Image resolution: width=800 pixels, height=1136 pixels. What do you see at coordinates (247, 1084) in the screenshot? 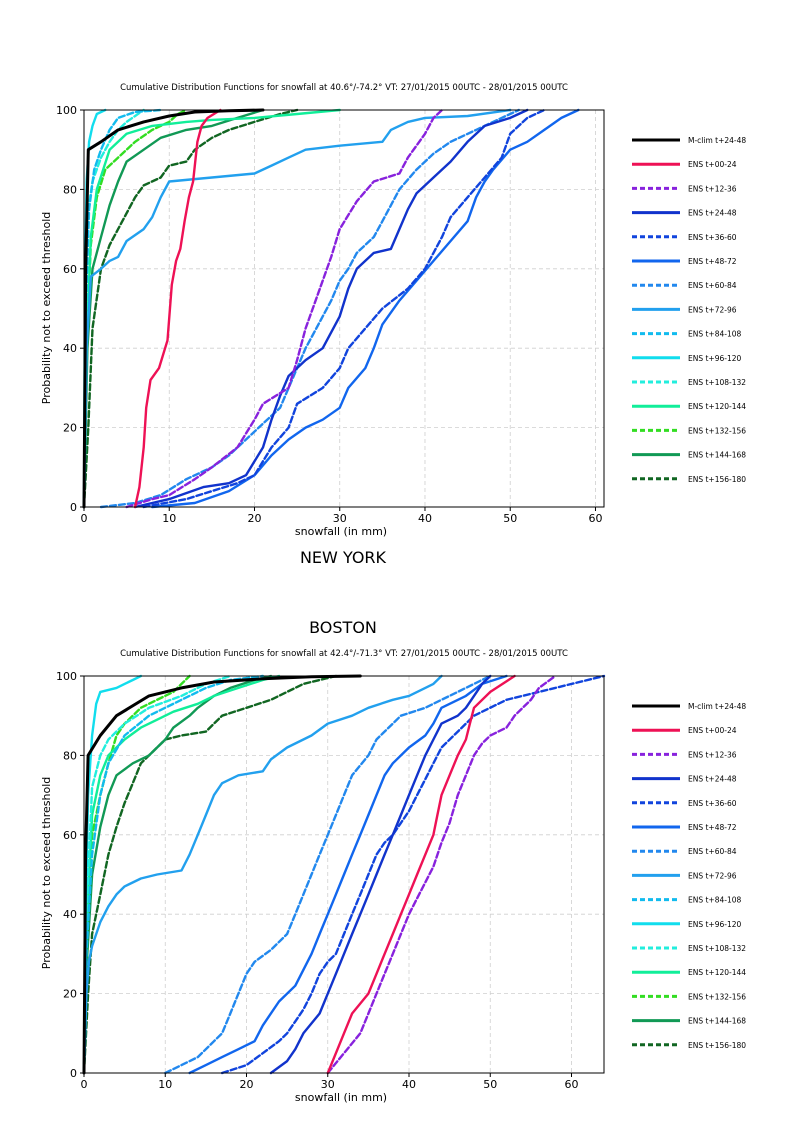
I see `boston-x-tick-label: 20` at bounding box center [247, 1084].